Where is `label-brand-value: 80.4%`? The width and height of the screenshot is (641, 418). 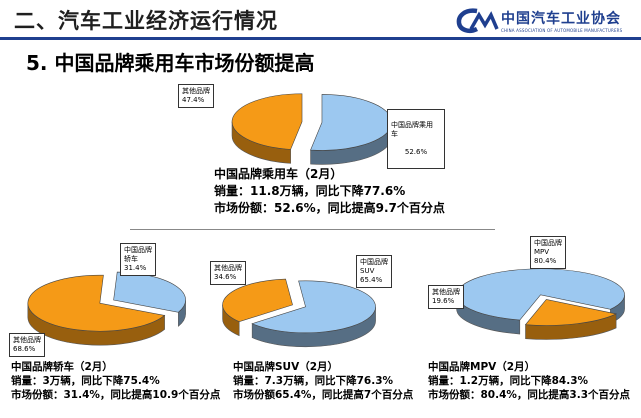
label-brand-value: 80.4% is located at coordinates (545, 261).